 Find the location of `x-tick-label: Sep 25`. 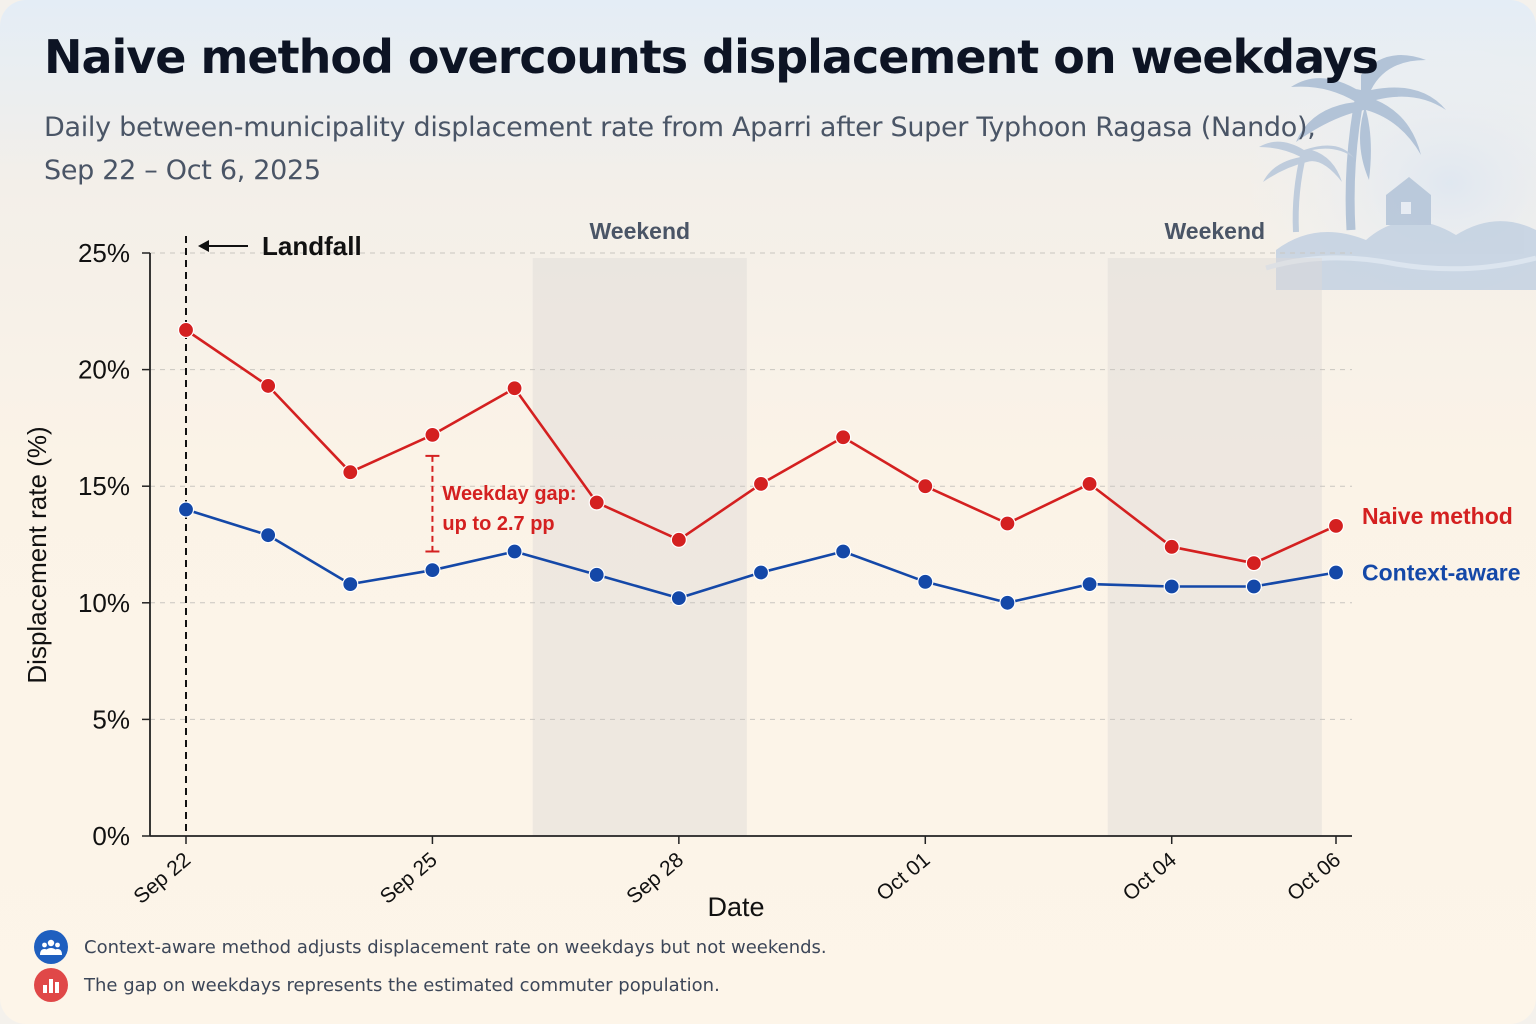

x-tick-label: Sep 25 is located at coordinates (409, 878).